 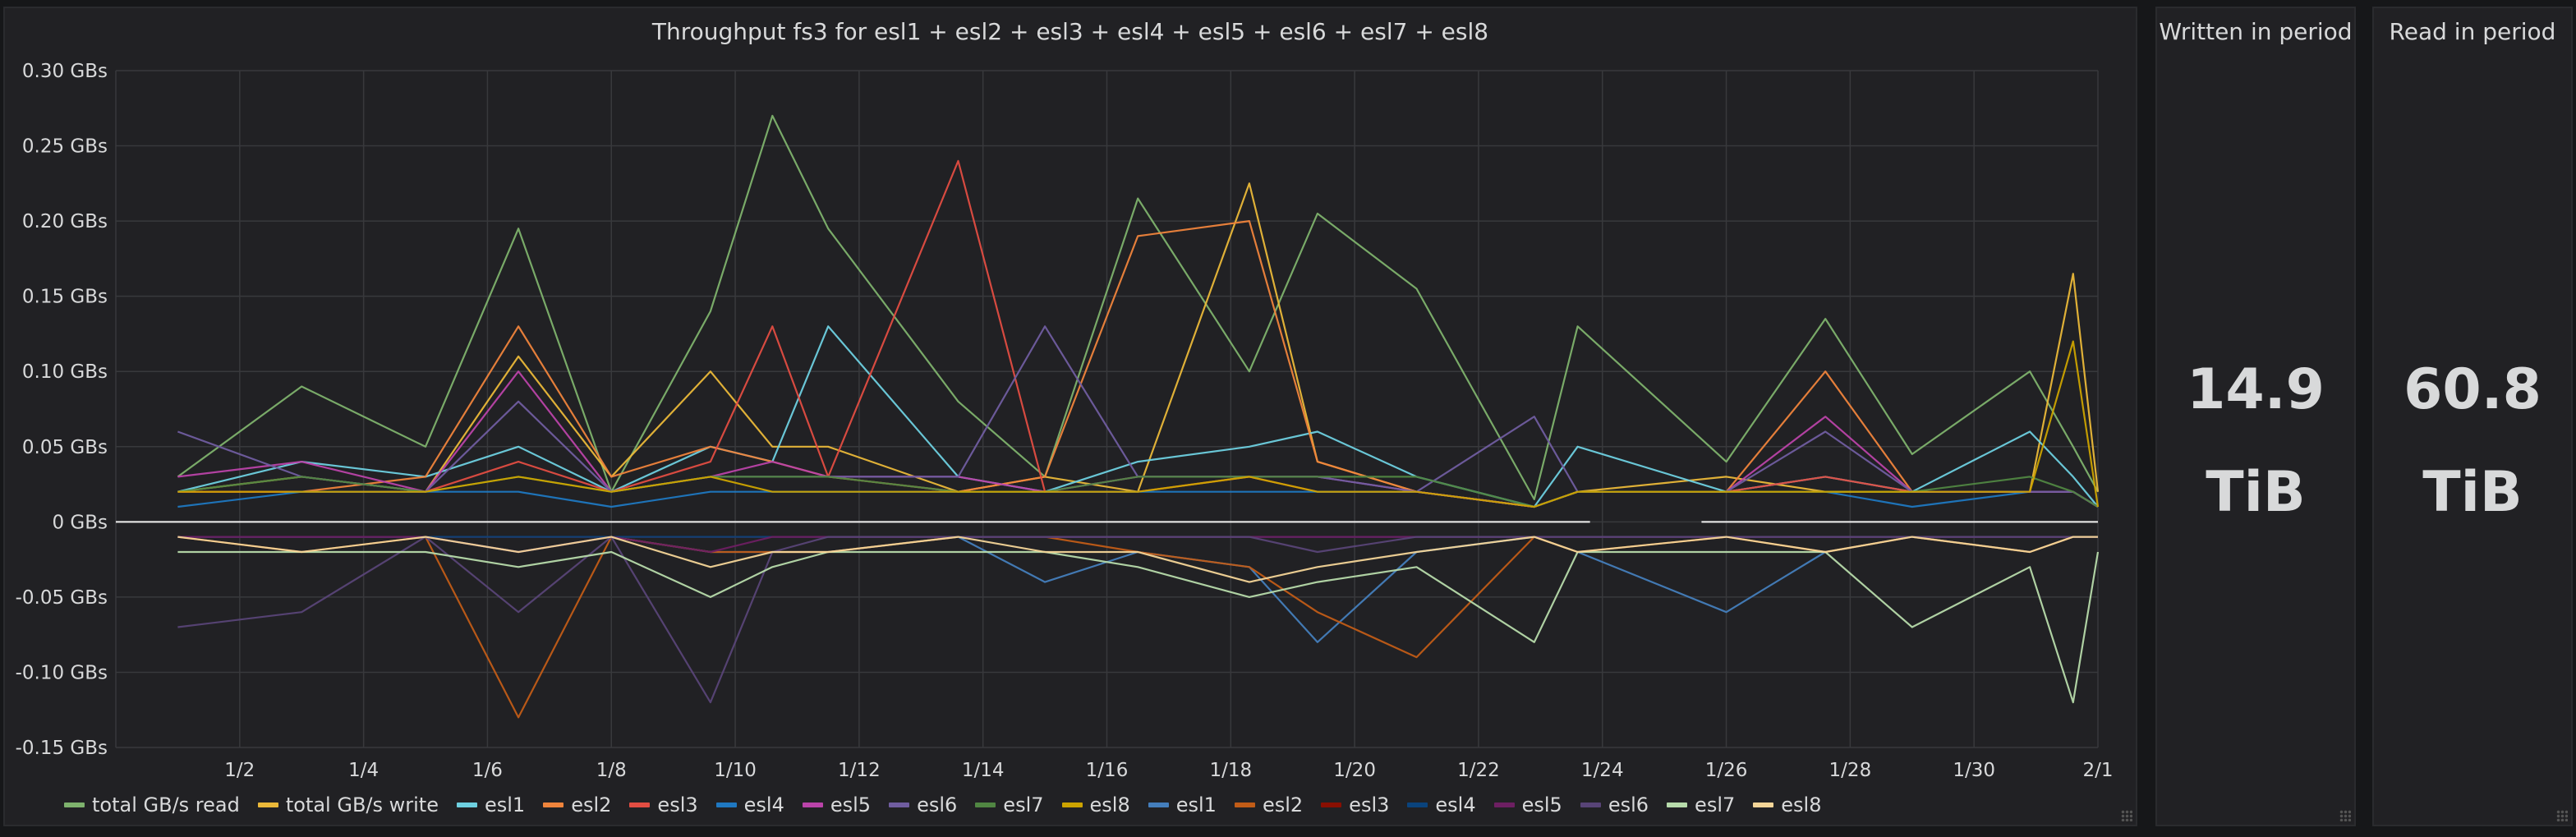 What do you see at coordinates (65, 297) in the screenshot?
I see `y-tick-label: 0.15 GBs` at bounding box center [65, 297].